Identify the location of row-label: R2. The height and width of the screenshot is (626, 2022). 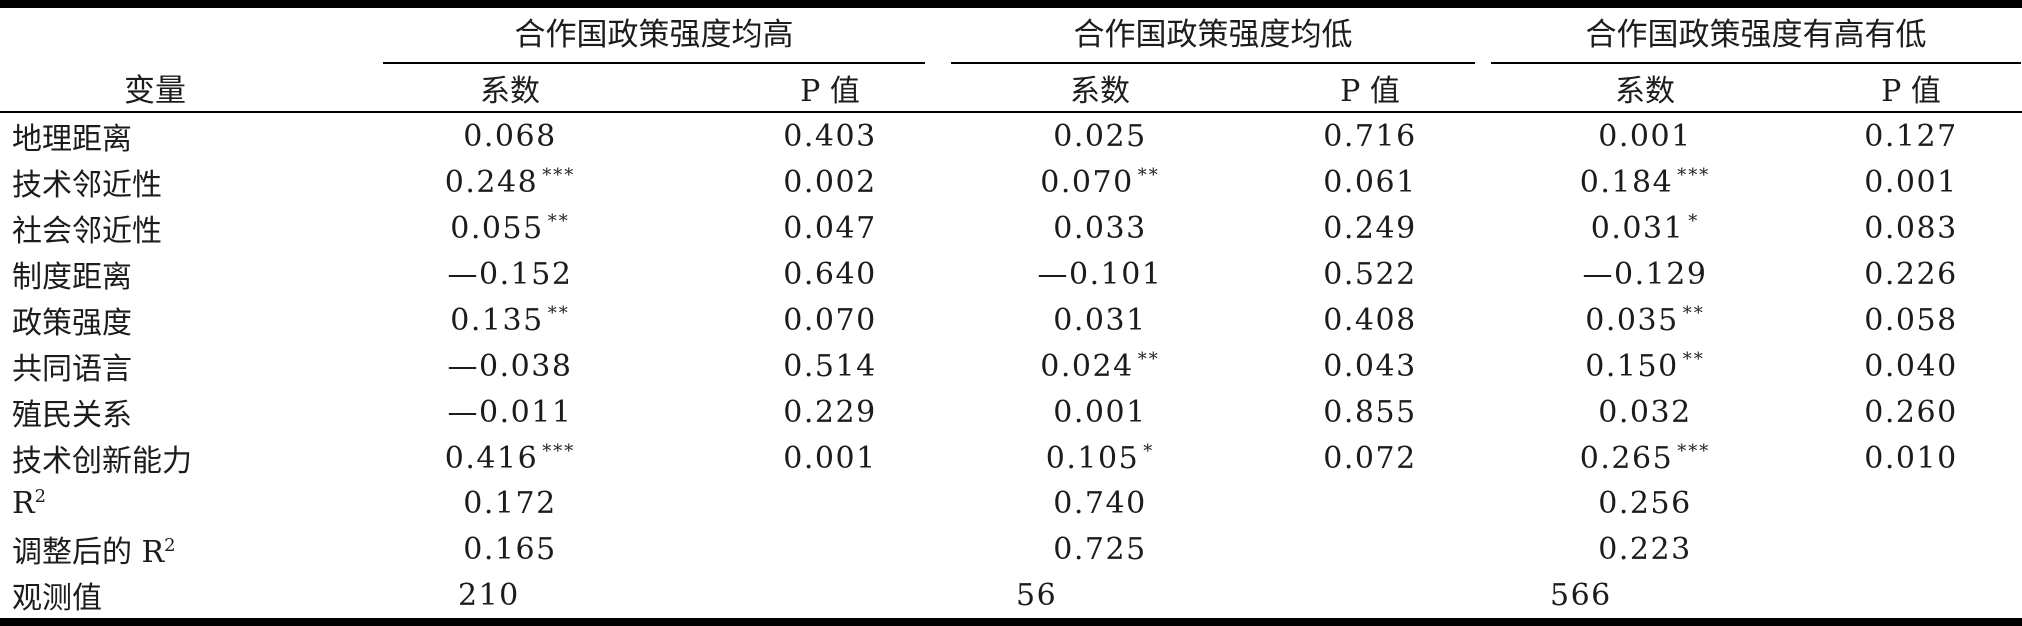
(29, 503).